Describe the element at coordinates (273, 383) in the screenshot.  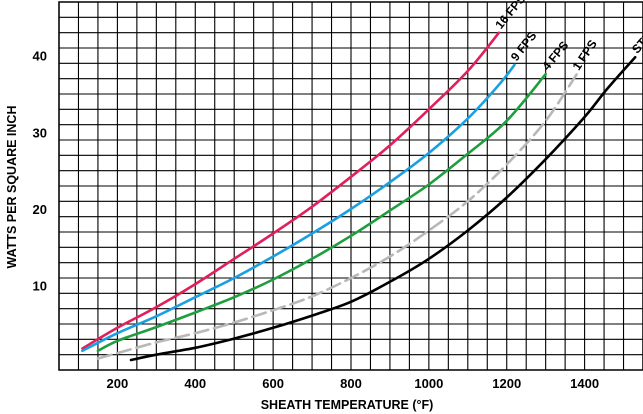
I see `x-tick-label: 600` at that location.